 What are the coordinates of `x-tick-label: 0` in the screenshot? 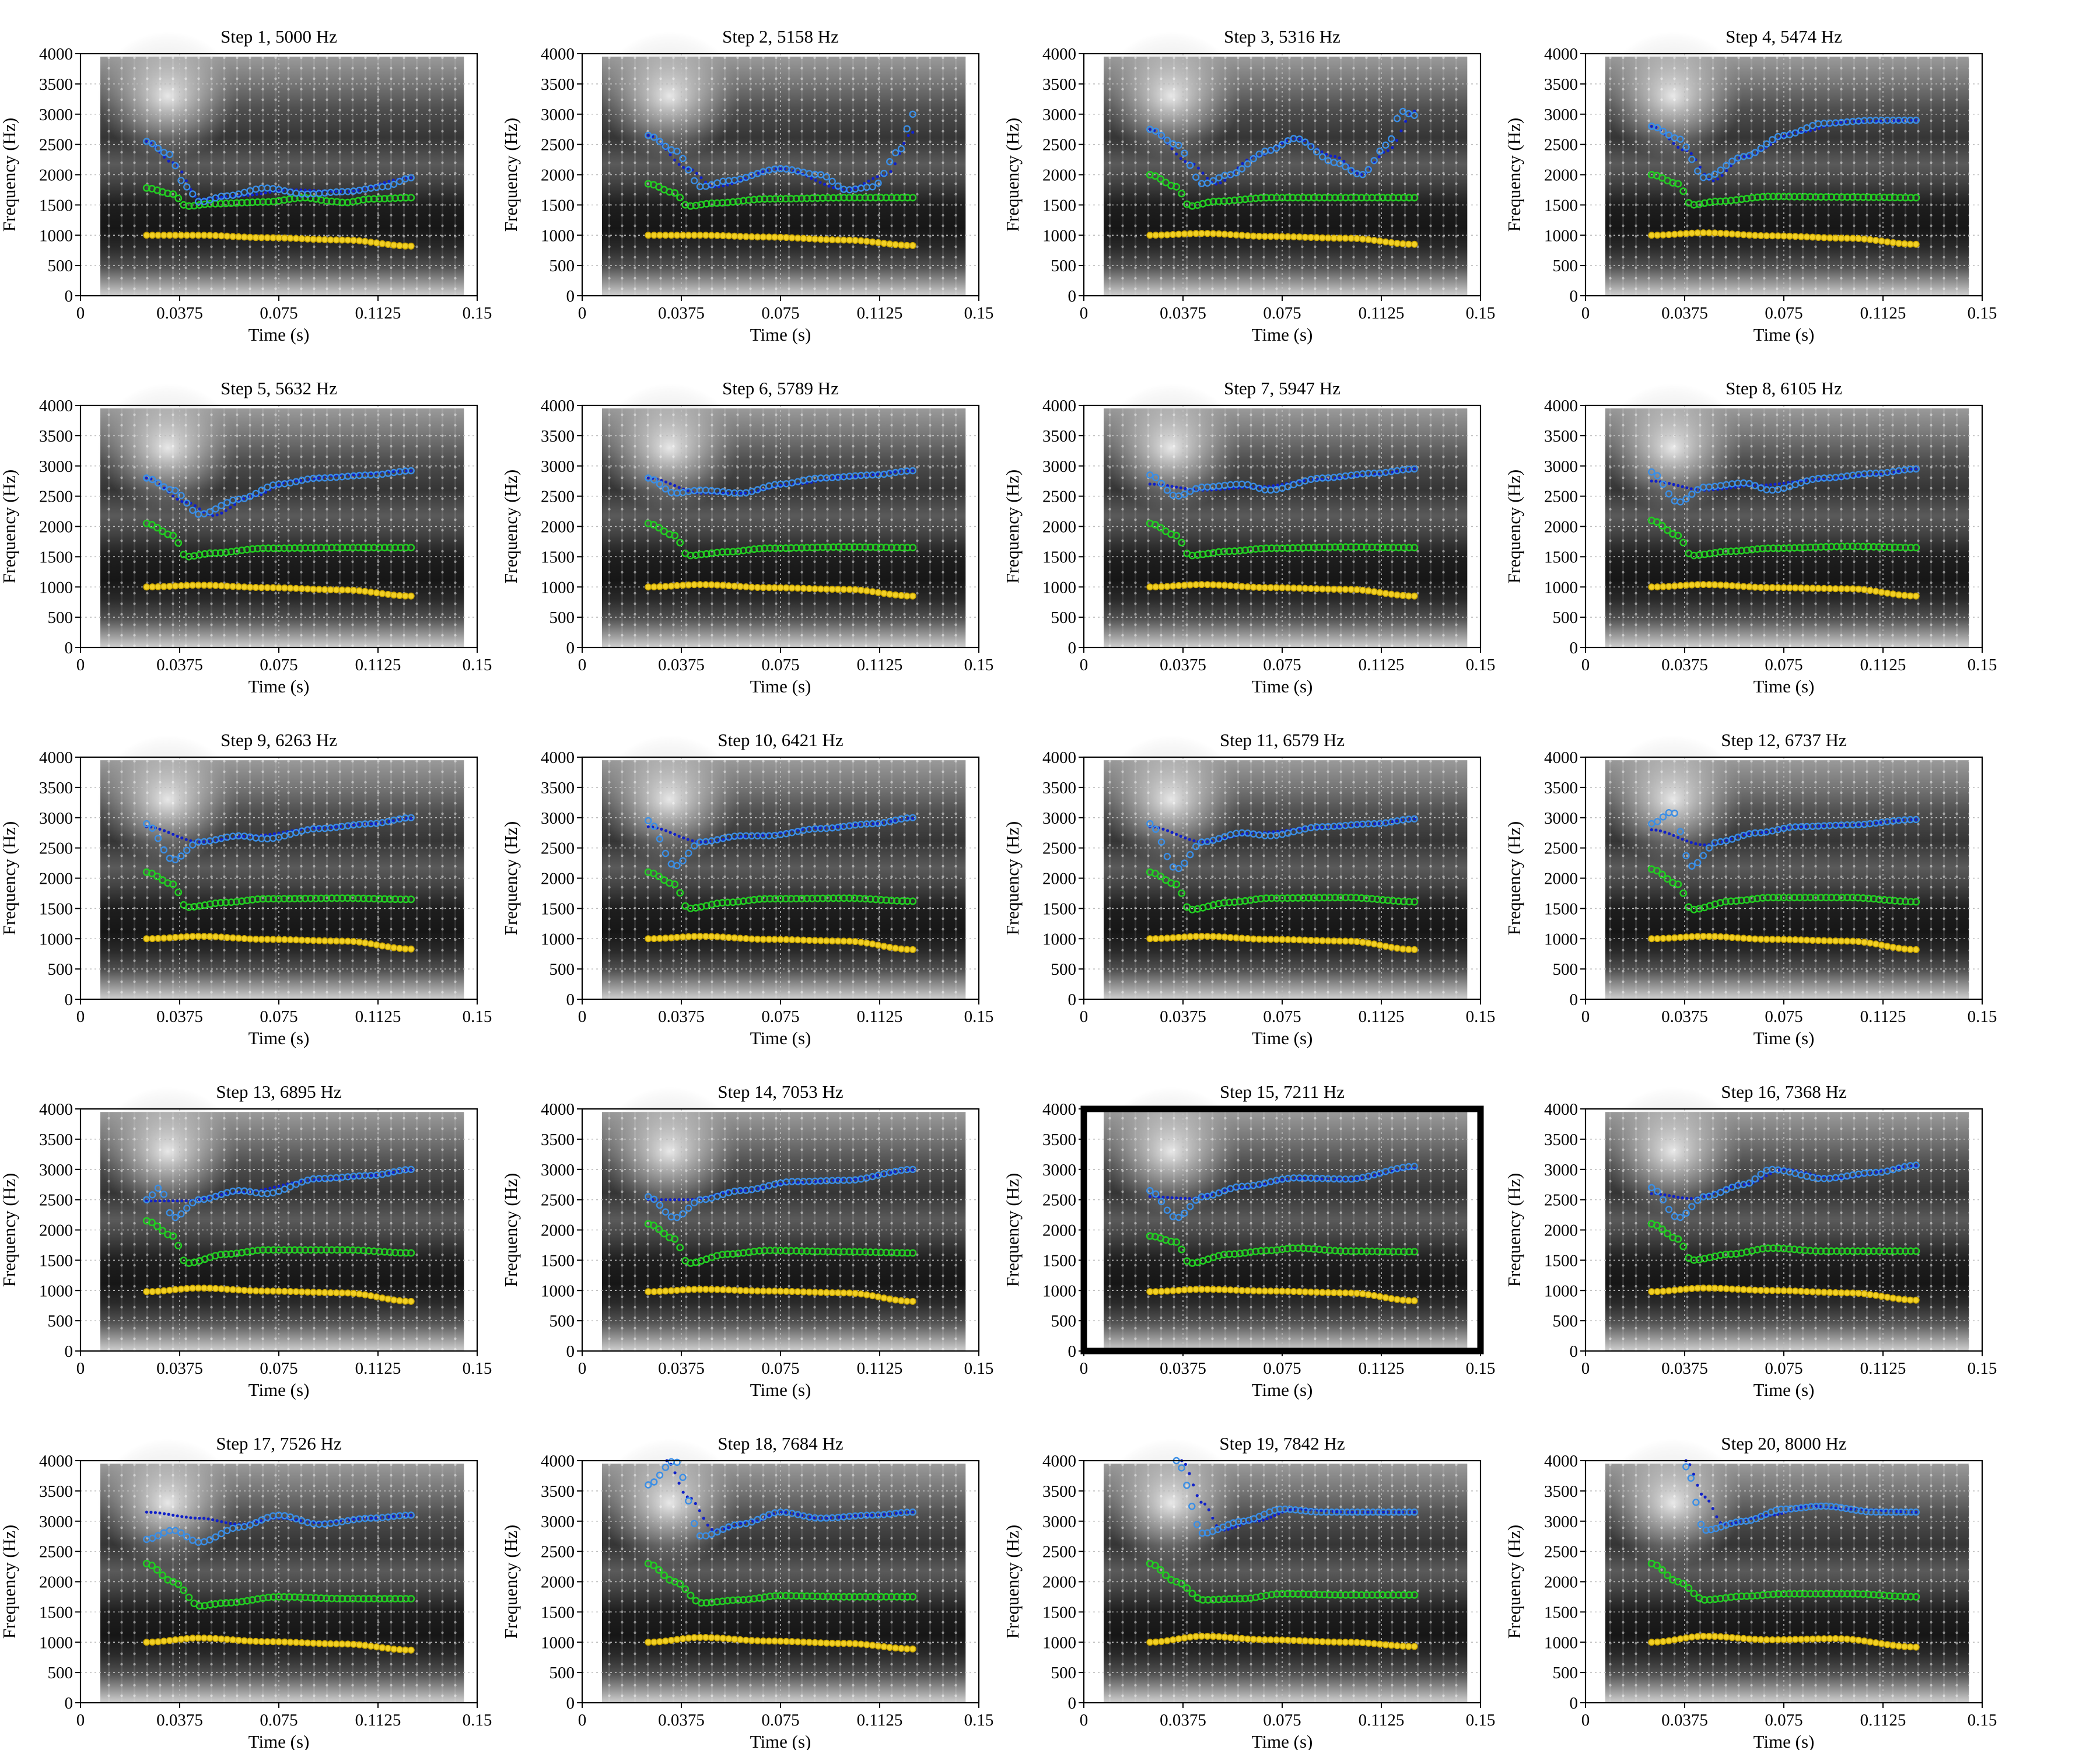 It's located at (80, 314).